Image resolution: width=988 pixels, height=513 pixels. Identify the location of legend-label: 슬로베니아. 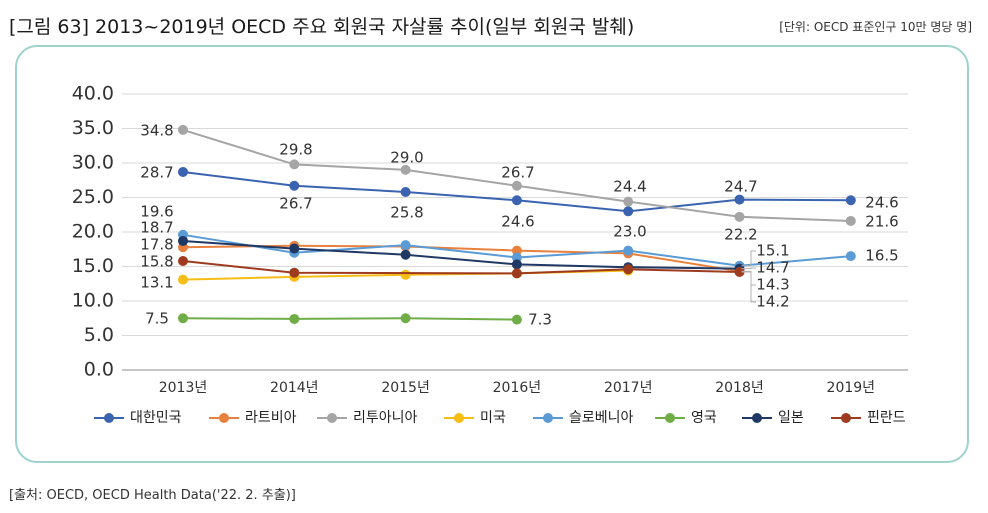
(601, 418).